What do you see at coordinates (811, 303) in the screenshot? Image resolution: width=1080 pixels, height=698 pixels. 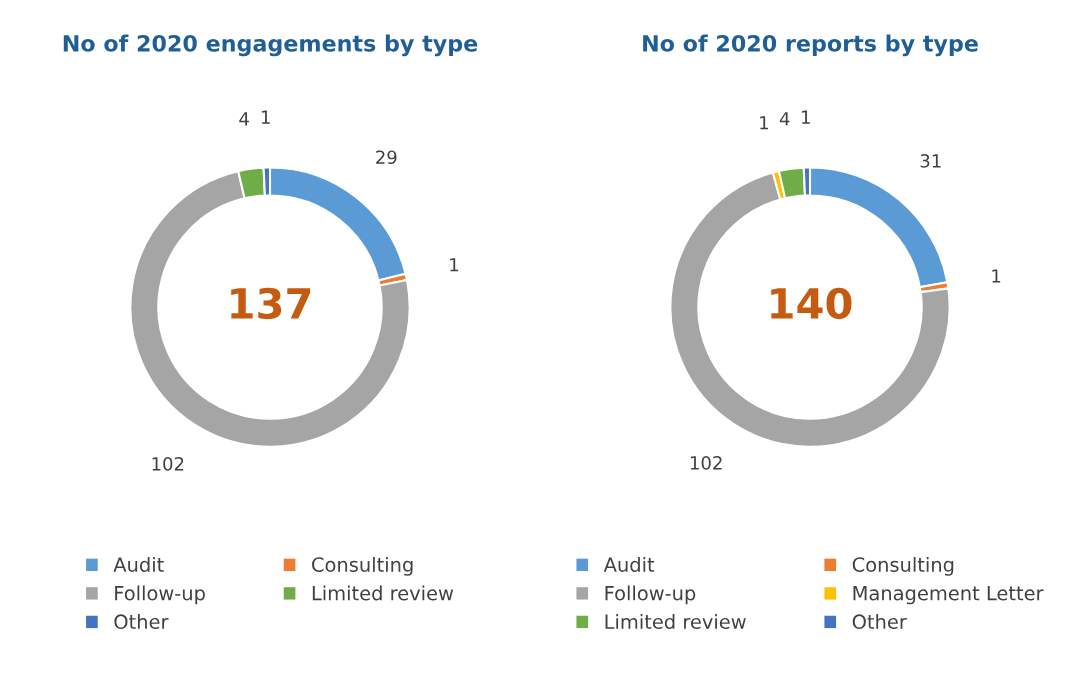 I see `text: 140` at bounding box center [811, 303].